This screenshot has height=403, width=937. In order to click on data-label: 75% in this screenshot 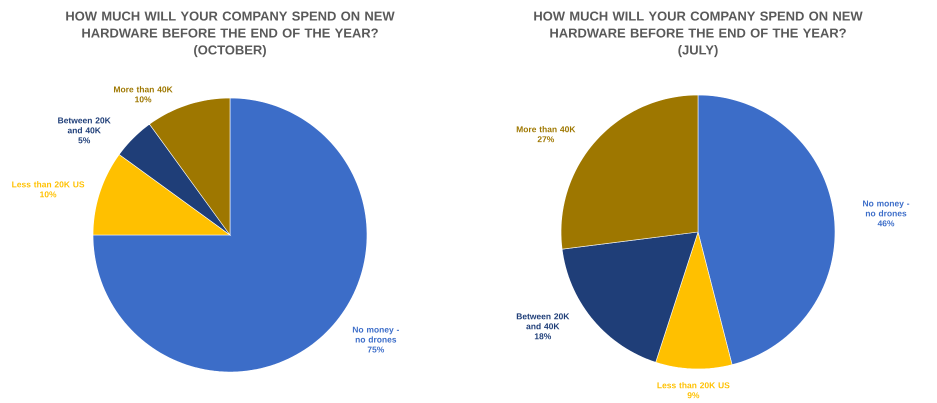, I will do `click(376, 349)`.